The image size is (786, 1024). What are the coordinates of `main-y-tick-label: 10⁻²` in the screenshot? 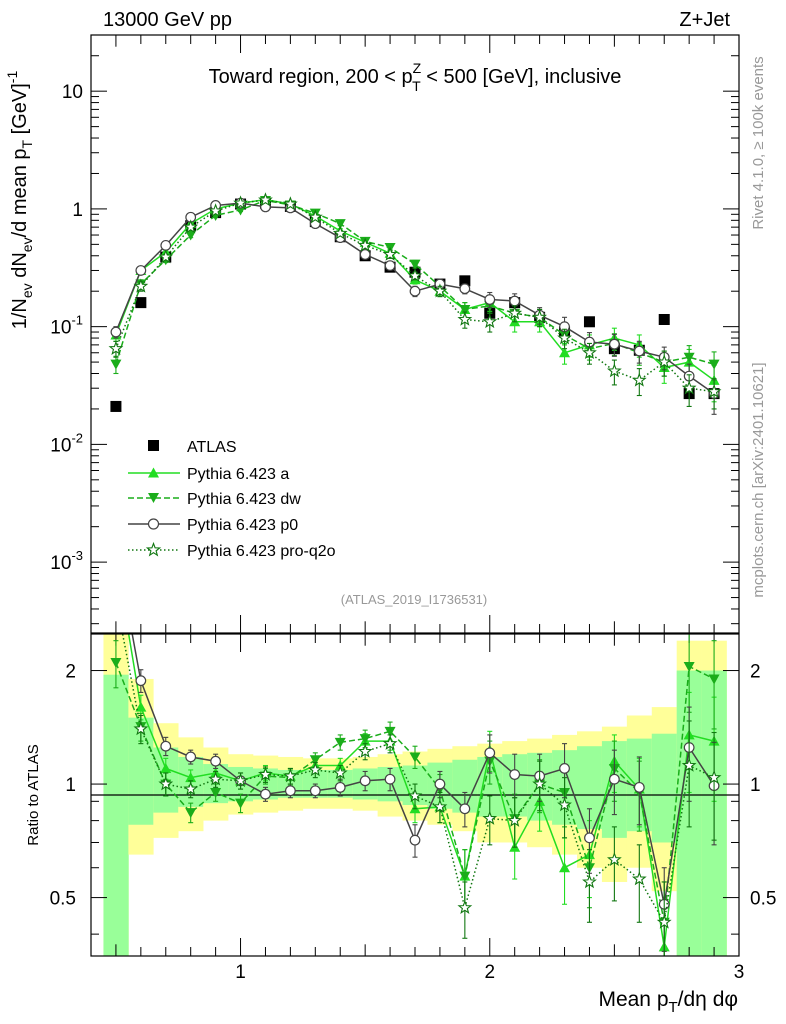 It's located at (66, 443).